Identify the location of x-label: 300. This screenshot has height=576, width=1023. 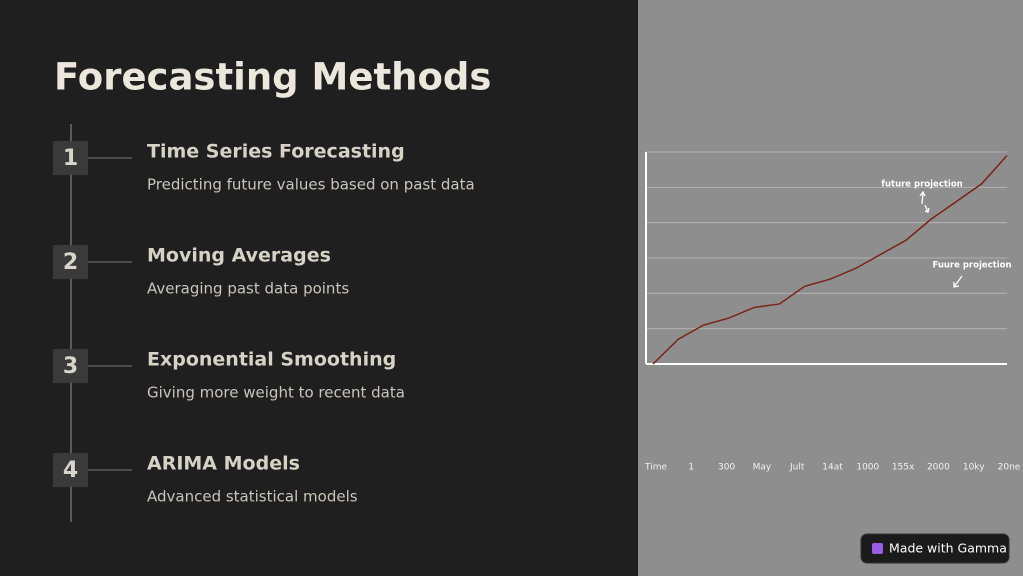
(726, 468).